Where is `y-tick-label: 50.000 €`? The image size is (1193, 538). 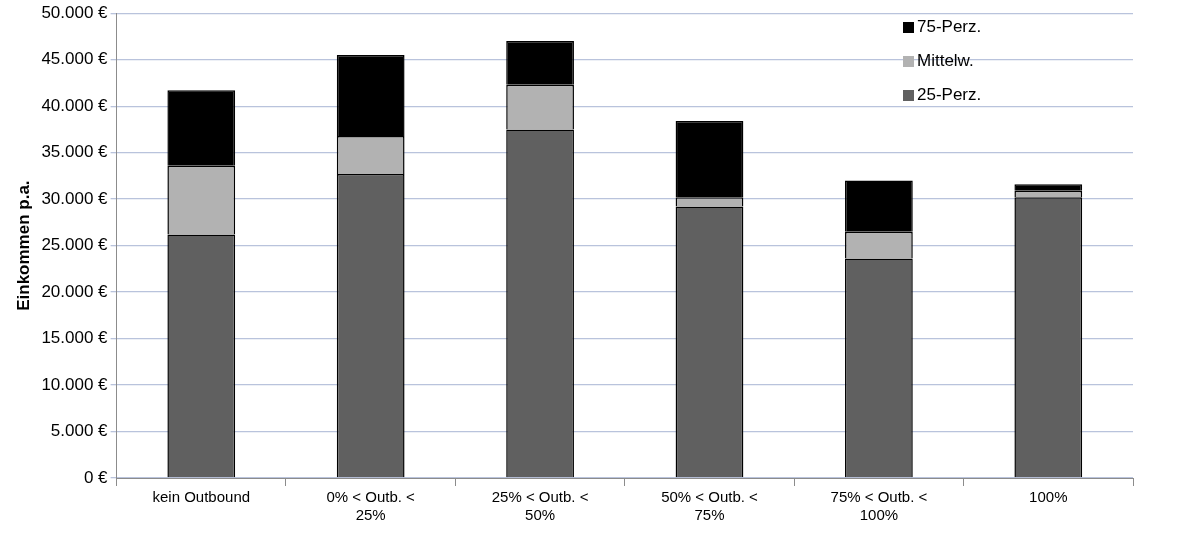
y-tick-label: 50.000 € is located at coordinates (75, 12).